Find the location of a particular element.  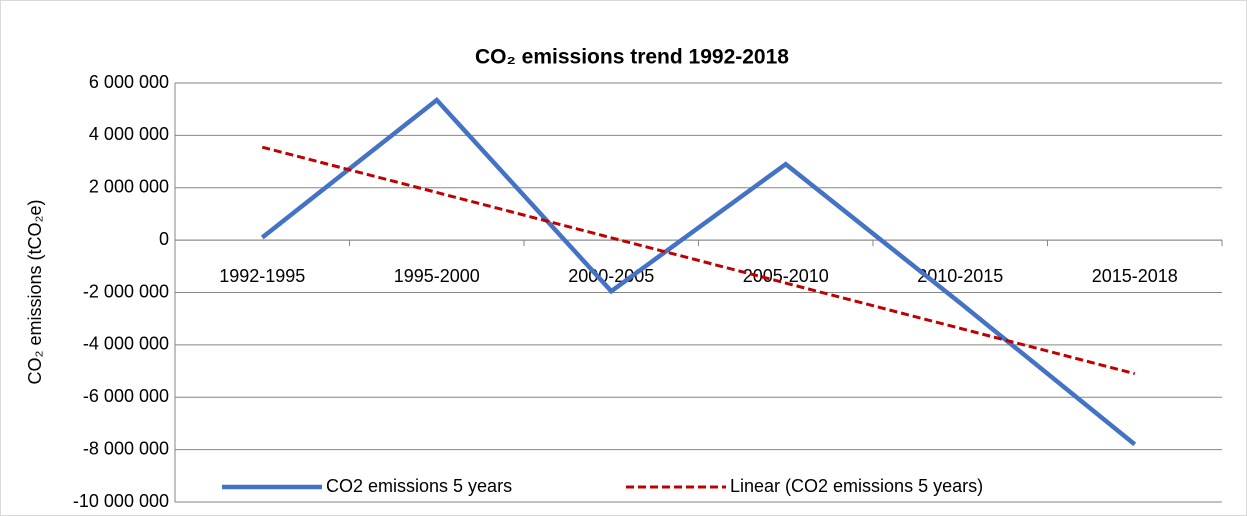

legend-label: Linear (CO2 emissions 5 years) is located at coordinates (856, 486).